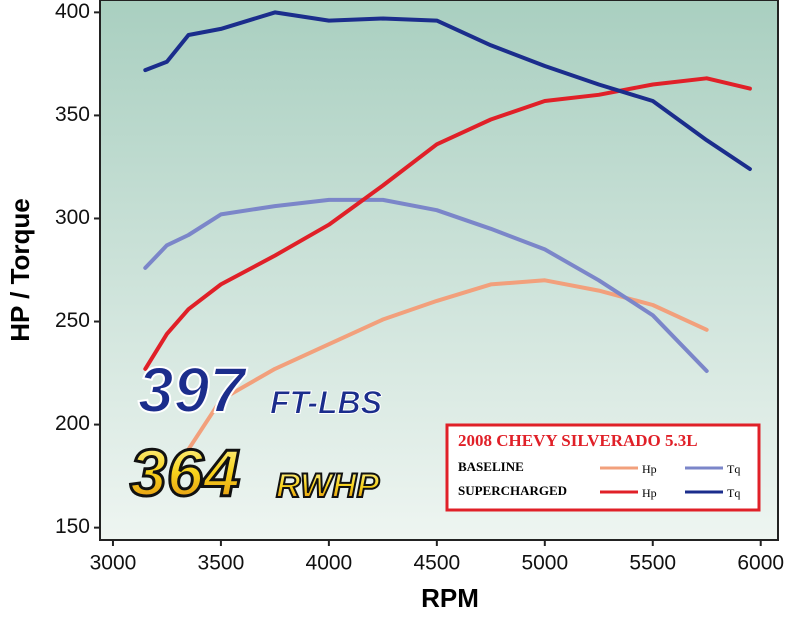 The image size is (800, 619). I want to click on x-tick-label: 5500, so click(652, 563).